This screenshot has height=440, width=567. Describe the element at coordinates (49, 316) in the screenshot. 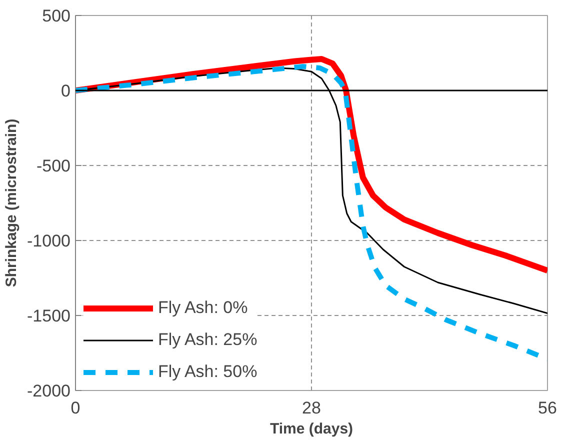

I see `y-tick-label: -1500` at that location.